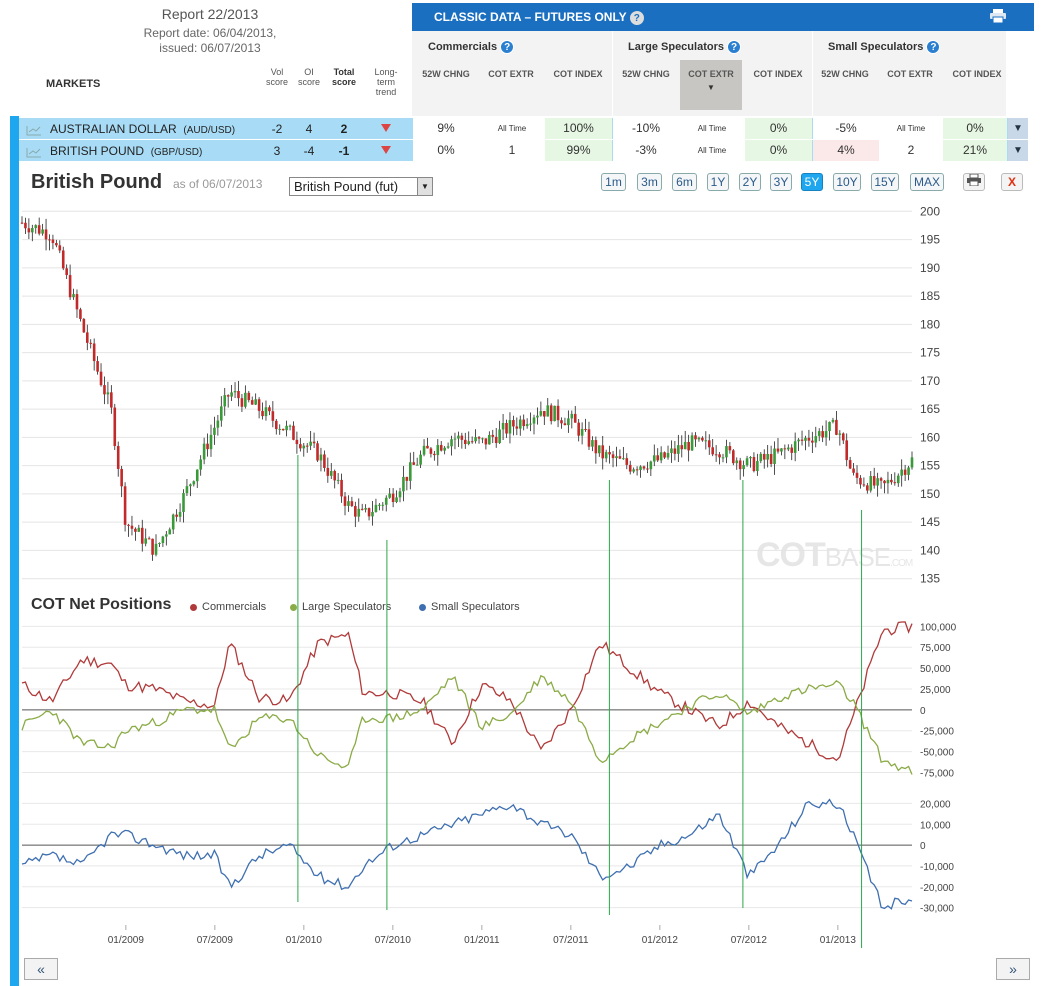 The image size is (1042, 986). What do you see at coordinates (649, 182) in the screenshot?
I see `range-3m-button: 3m` at bounding box center [649, 182].